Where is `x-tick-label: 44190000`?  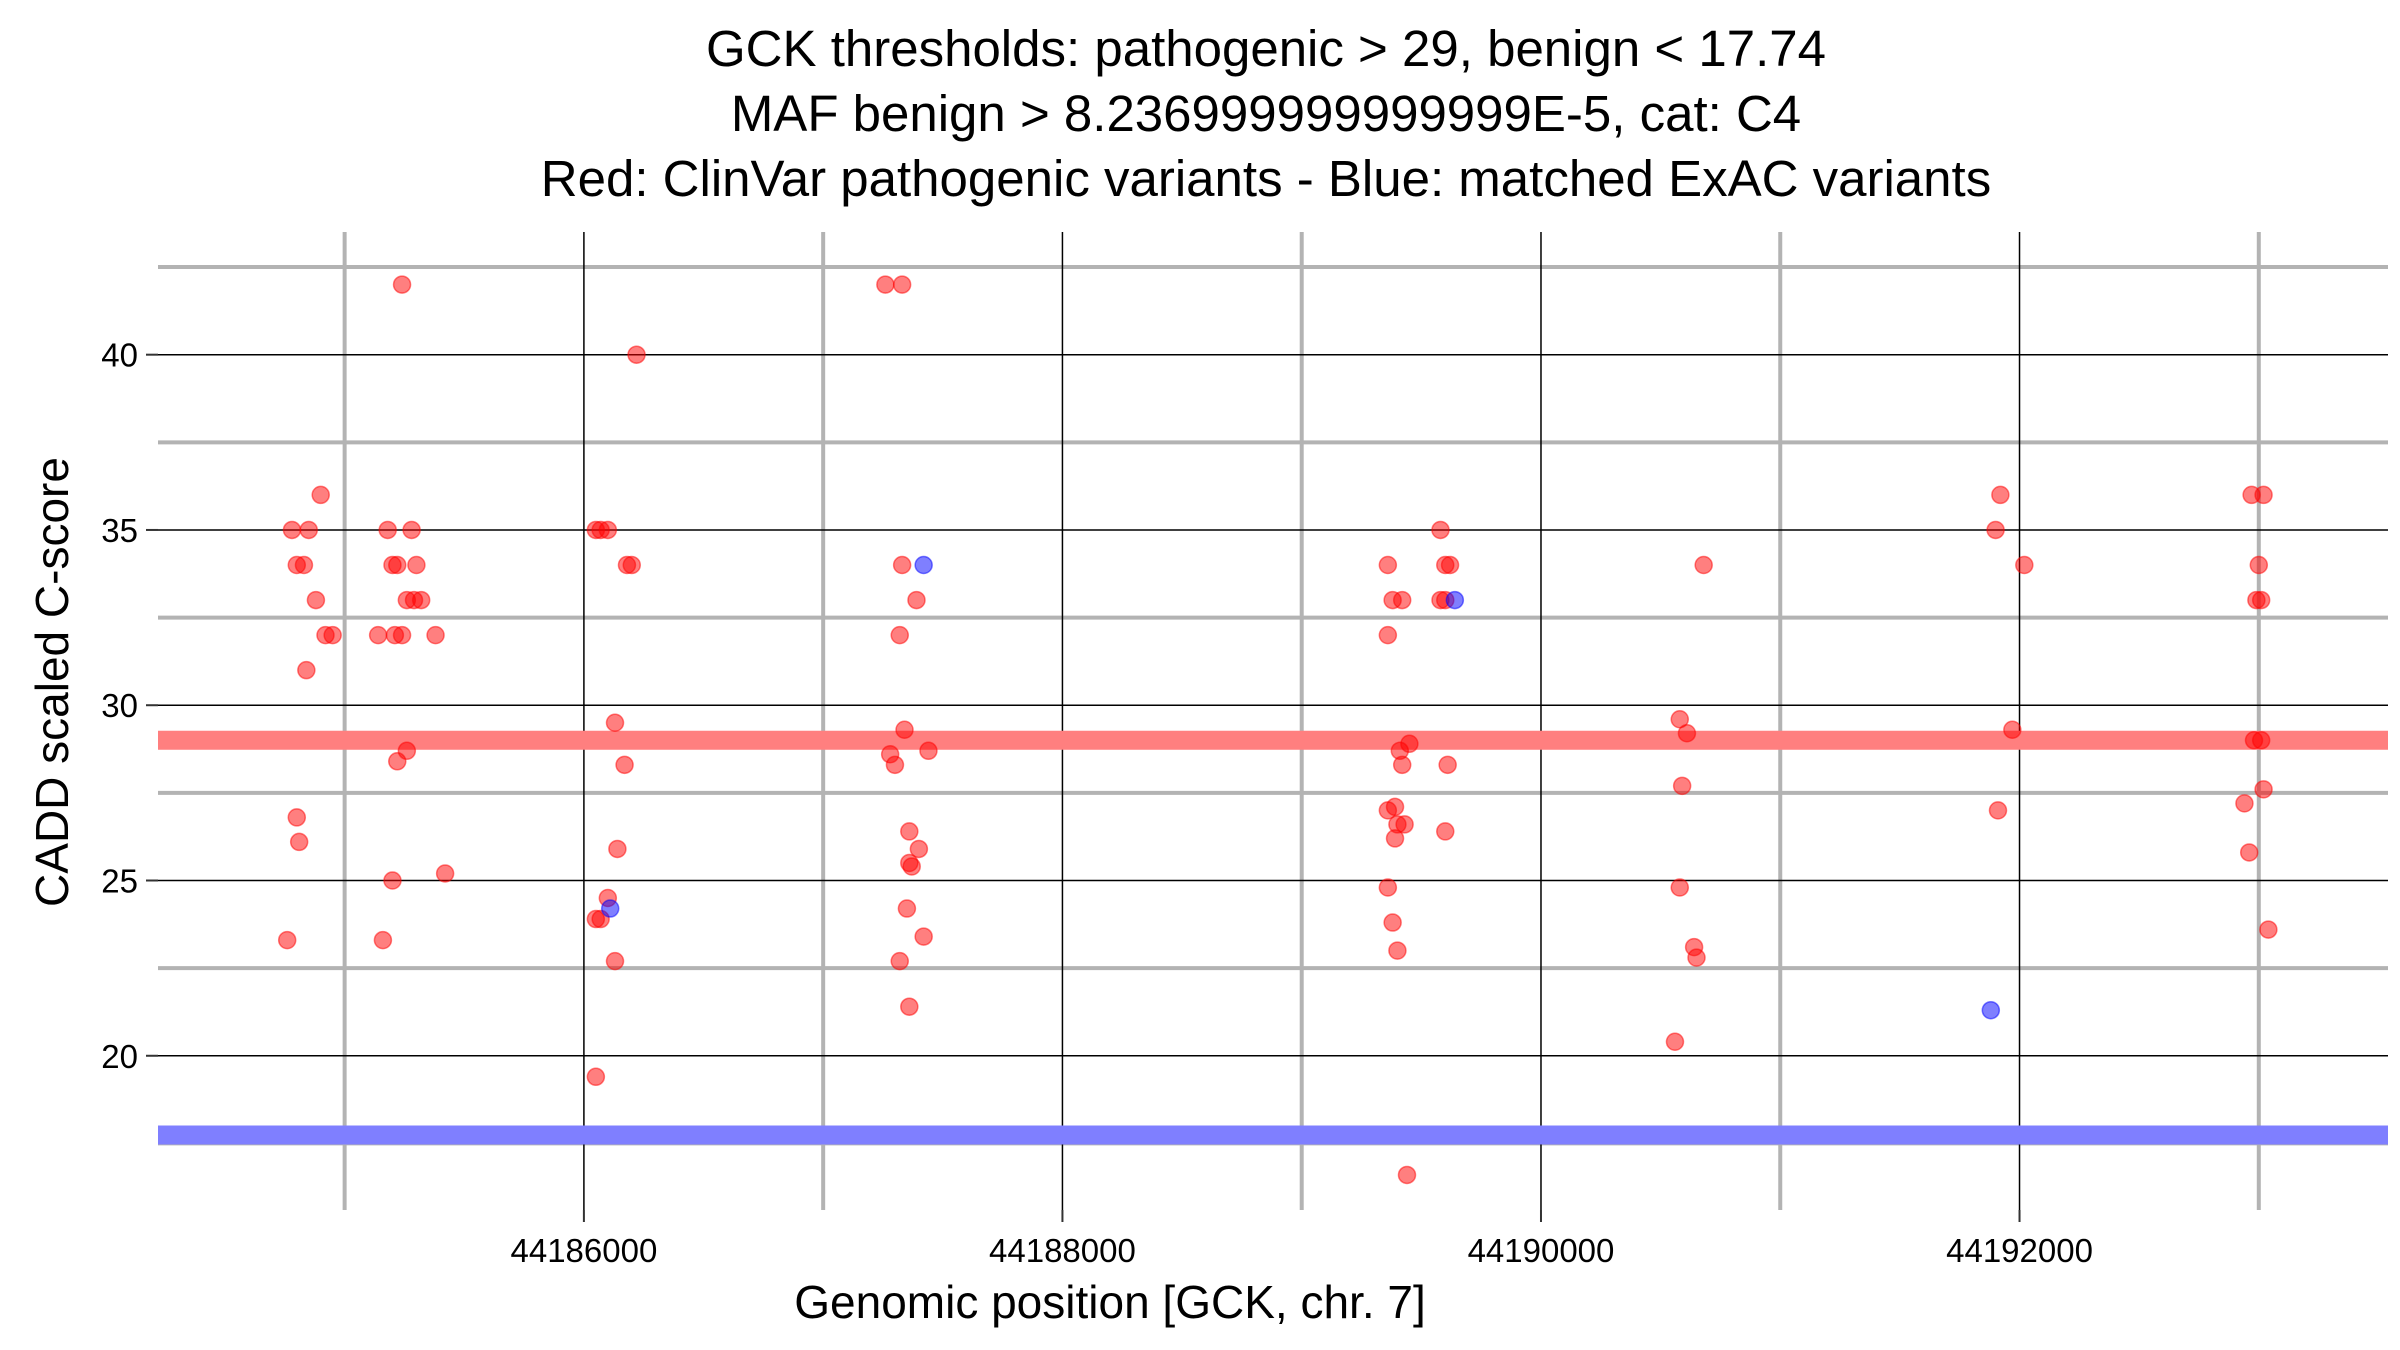 x-tick-label: 44190000 is located at coordinates (1541, 1250).